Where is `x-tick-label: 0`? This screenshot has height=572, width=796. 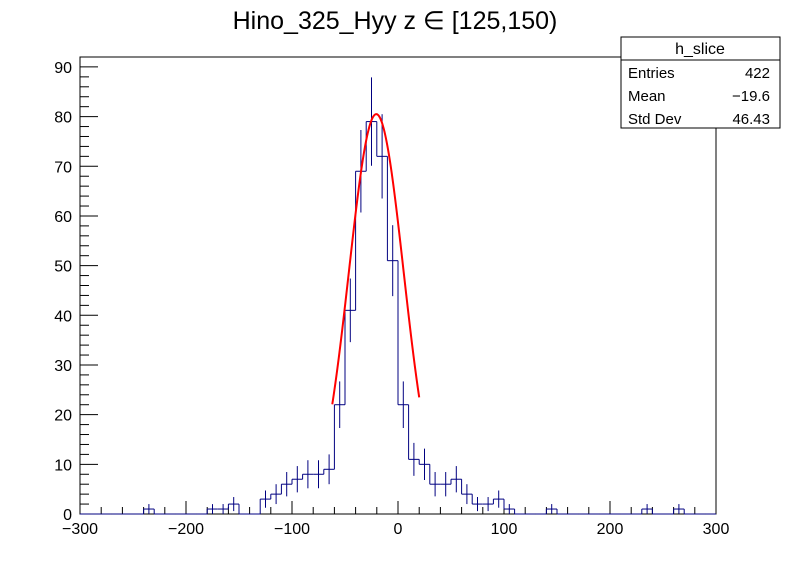 x-tick-label: 0 is located at coordinates (398, 529).